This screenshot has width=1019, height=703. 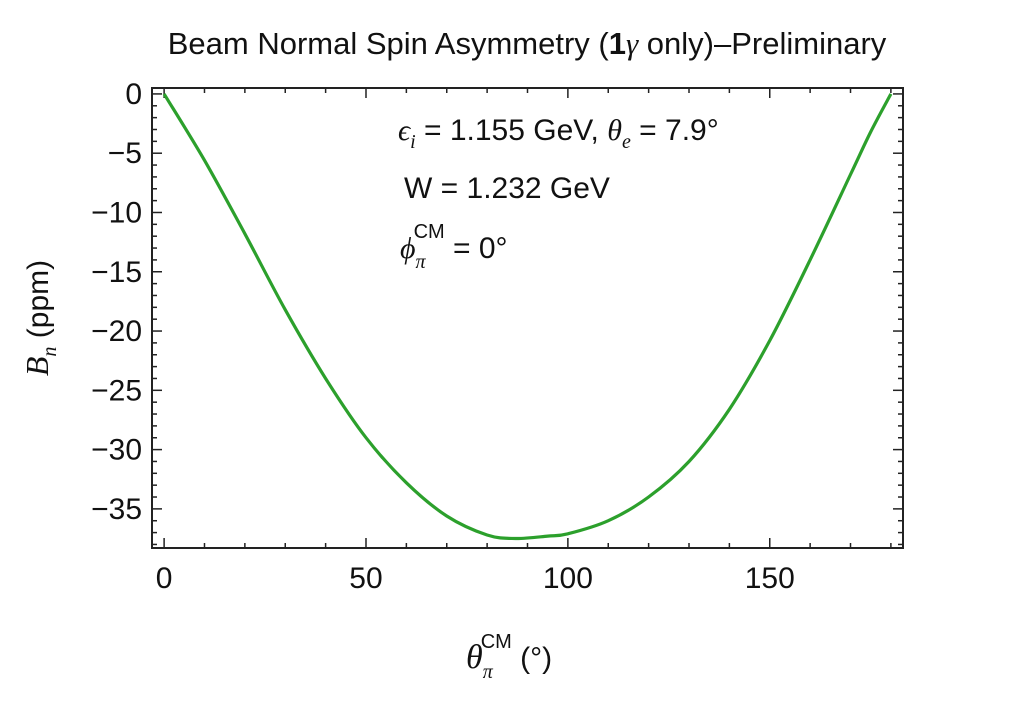 I want to click on annotation-phi: ϕπCM = 0°, so click(x=454, y=247).